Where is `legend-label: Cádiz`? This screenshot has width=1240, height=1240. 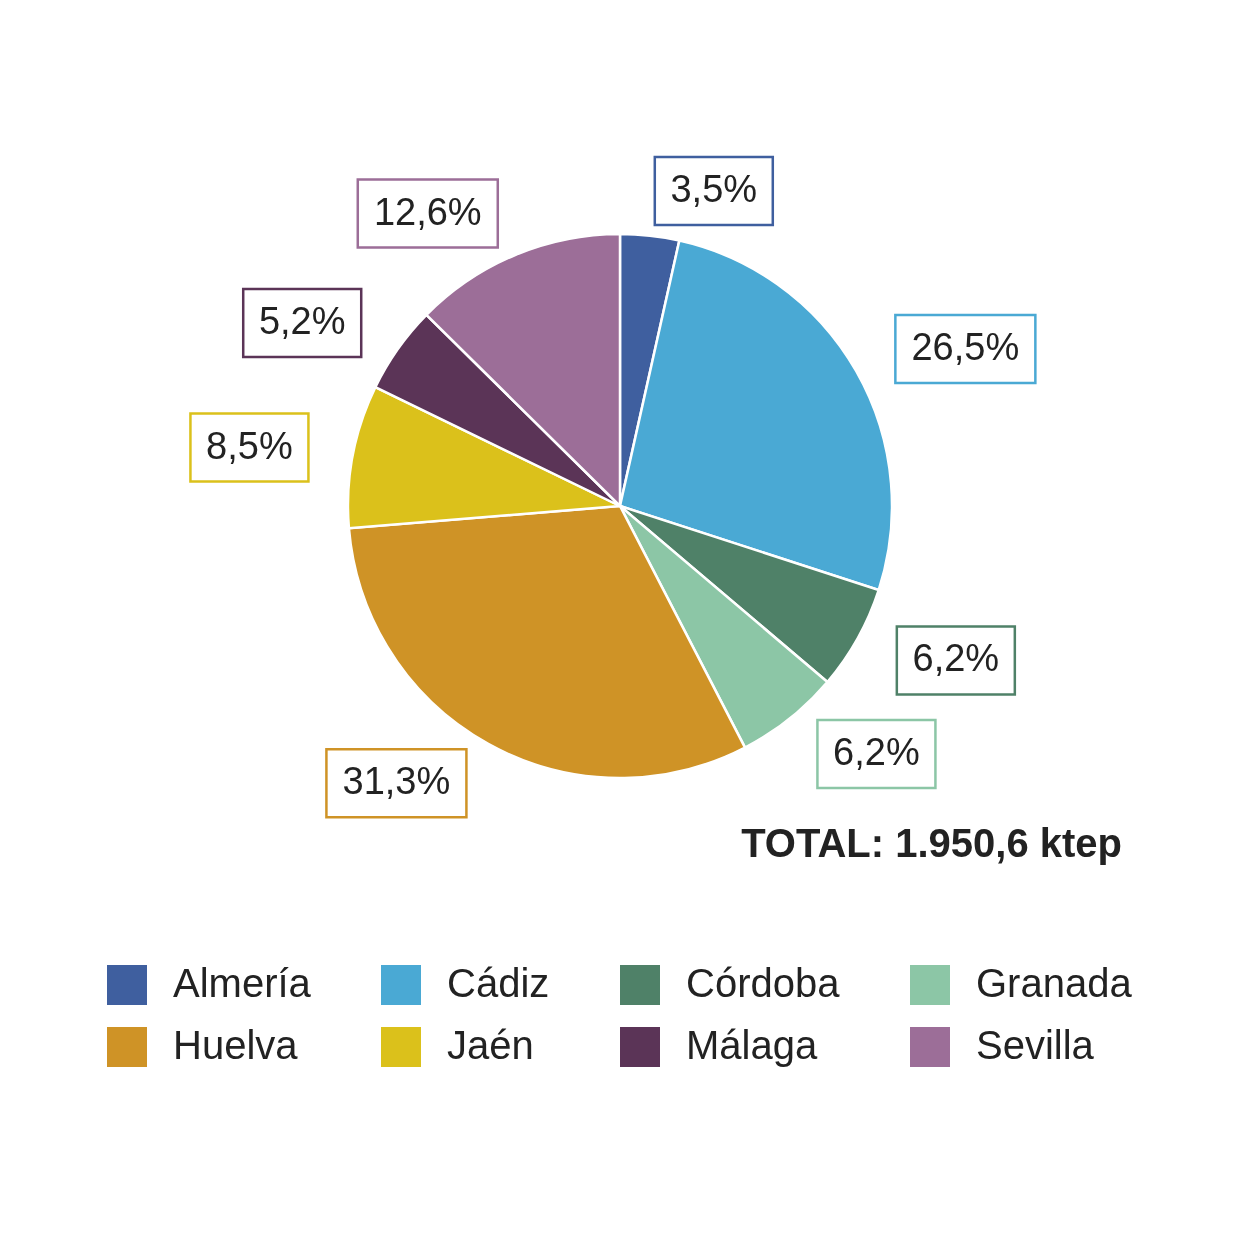
legend-label: Cádiz is located at coordinates (498, 983).